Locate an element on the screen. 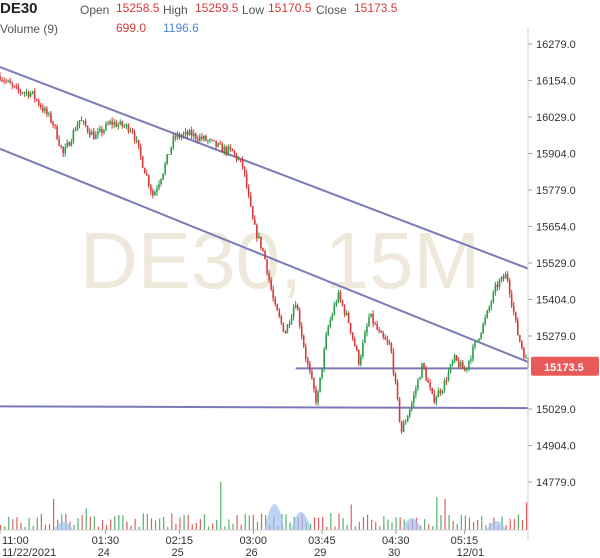 This screenshot has width=600, height=558. x-tick-date: 26 is located at coordinates (251, 552).